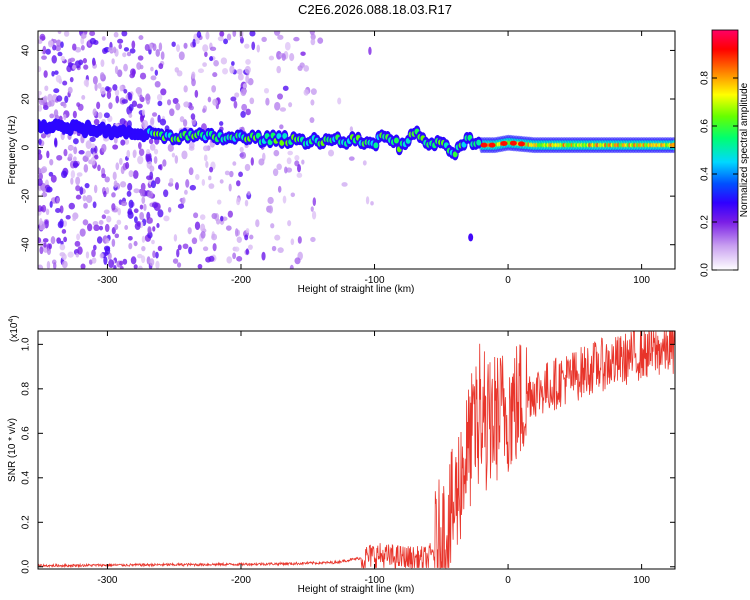 This screenshot has height=600, width=750. Describe the element at coordinates (26, 477) in the screenshot. I see `y-tick-label: 0.4` at that location.